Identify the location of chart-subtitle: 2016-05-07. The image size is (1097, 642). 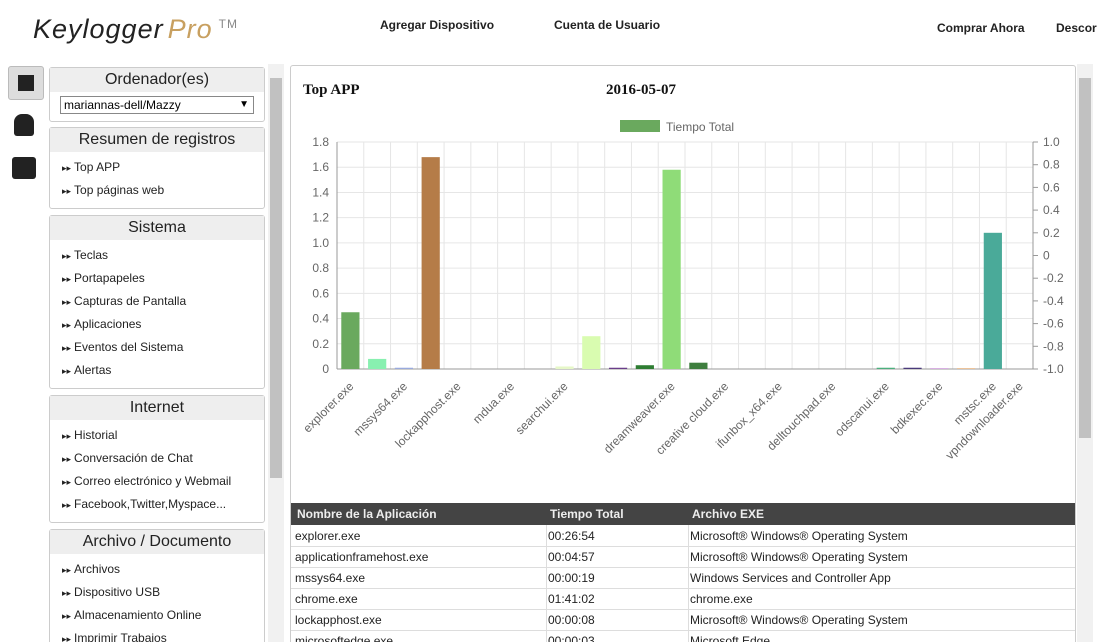
(641, 90).